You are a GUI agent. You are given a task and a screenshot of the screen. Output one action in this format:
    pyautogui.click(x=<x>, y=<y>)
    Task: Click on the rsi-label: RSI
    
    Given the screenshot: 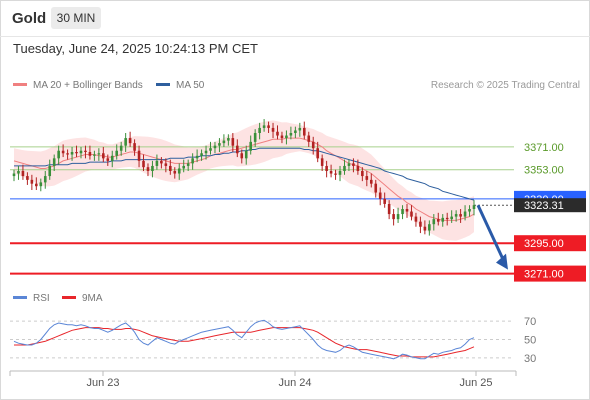 What is the action you would take?
    pyautogui.click(x=41, y=298)
    